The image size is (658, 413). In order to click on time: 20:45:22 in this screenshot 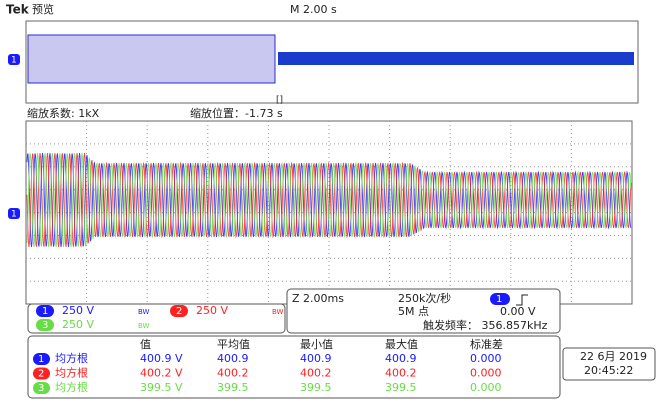, I will do `click(608, 370)`.